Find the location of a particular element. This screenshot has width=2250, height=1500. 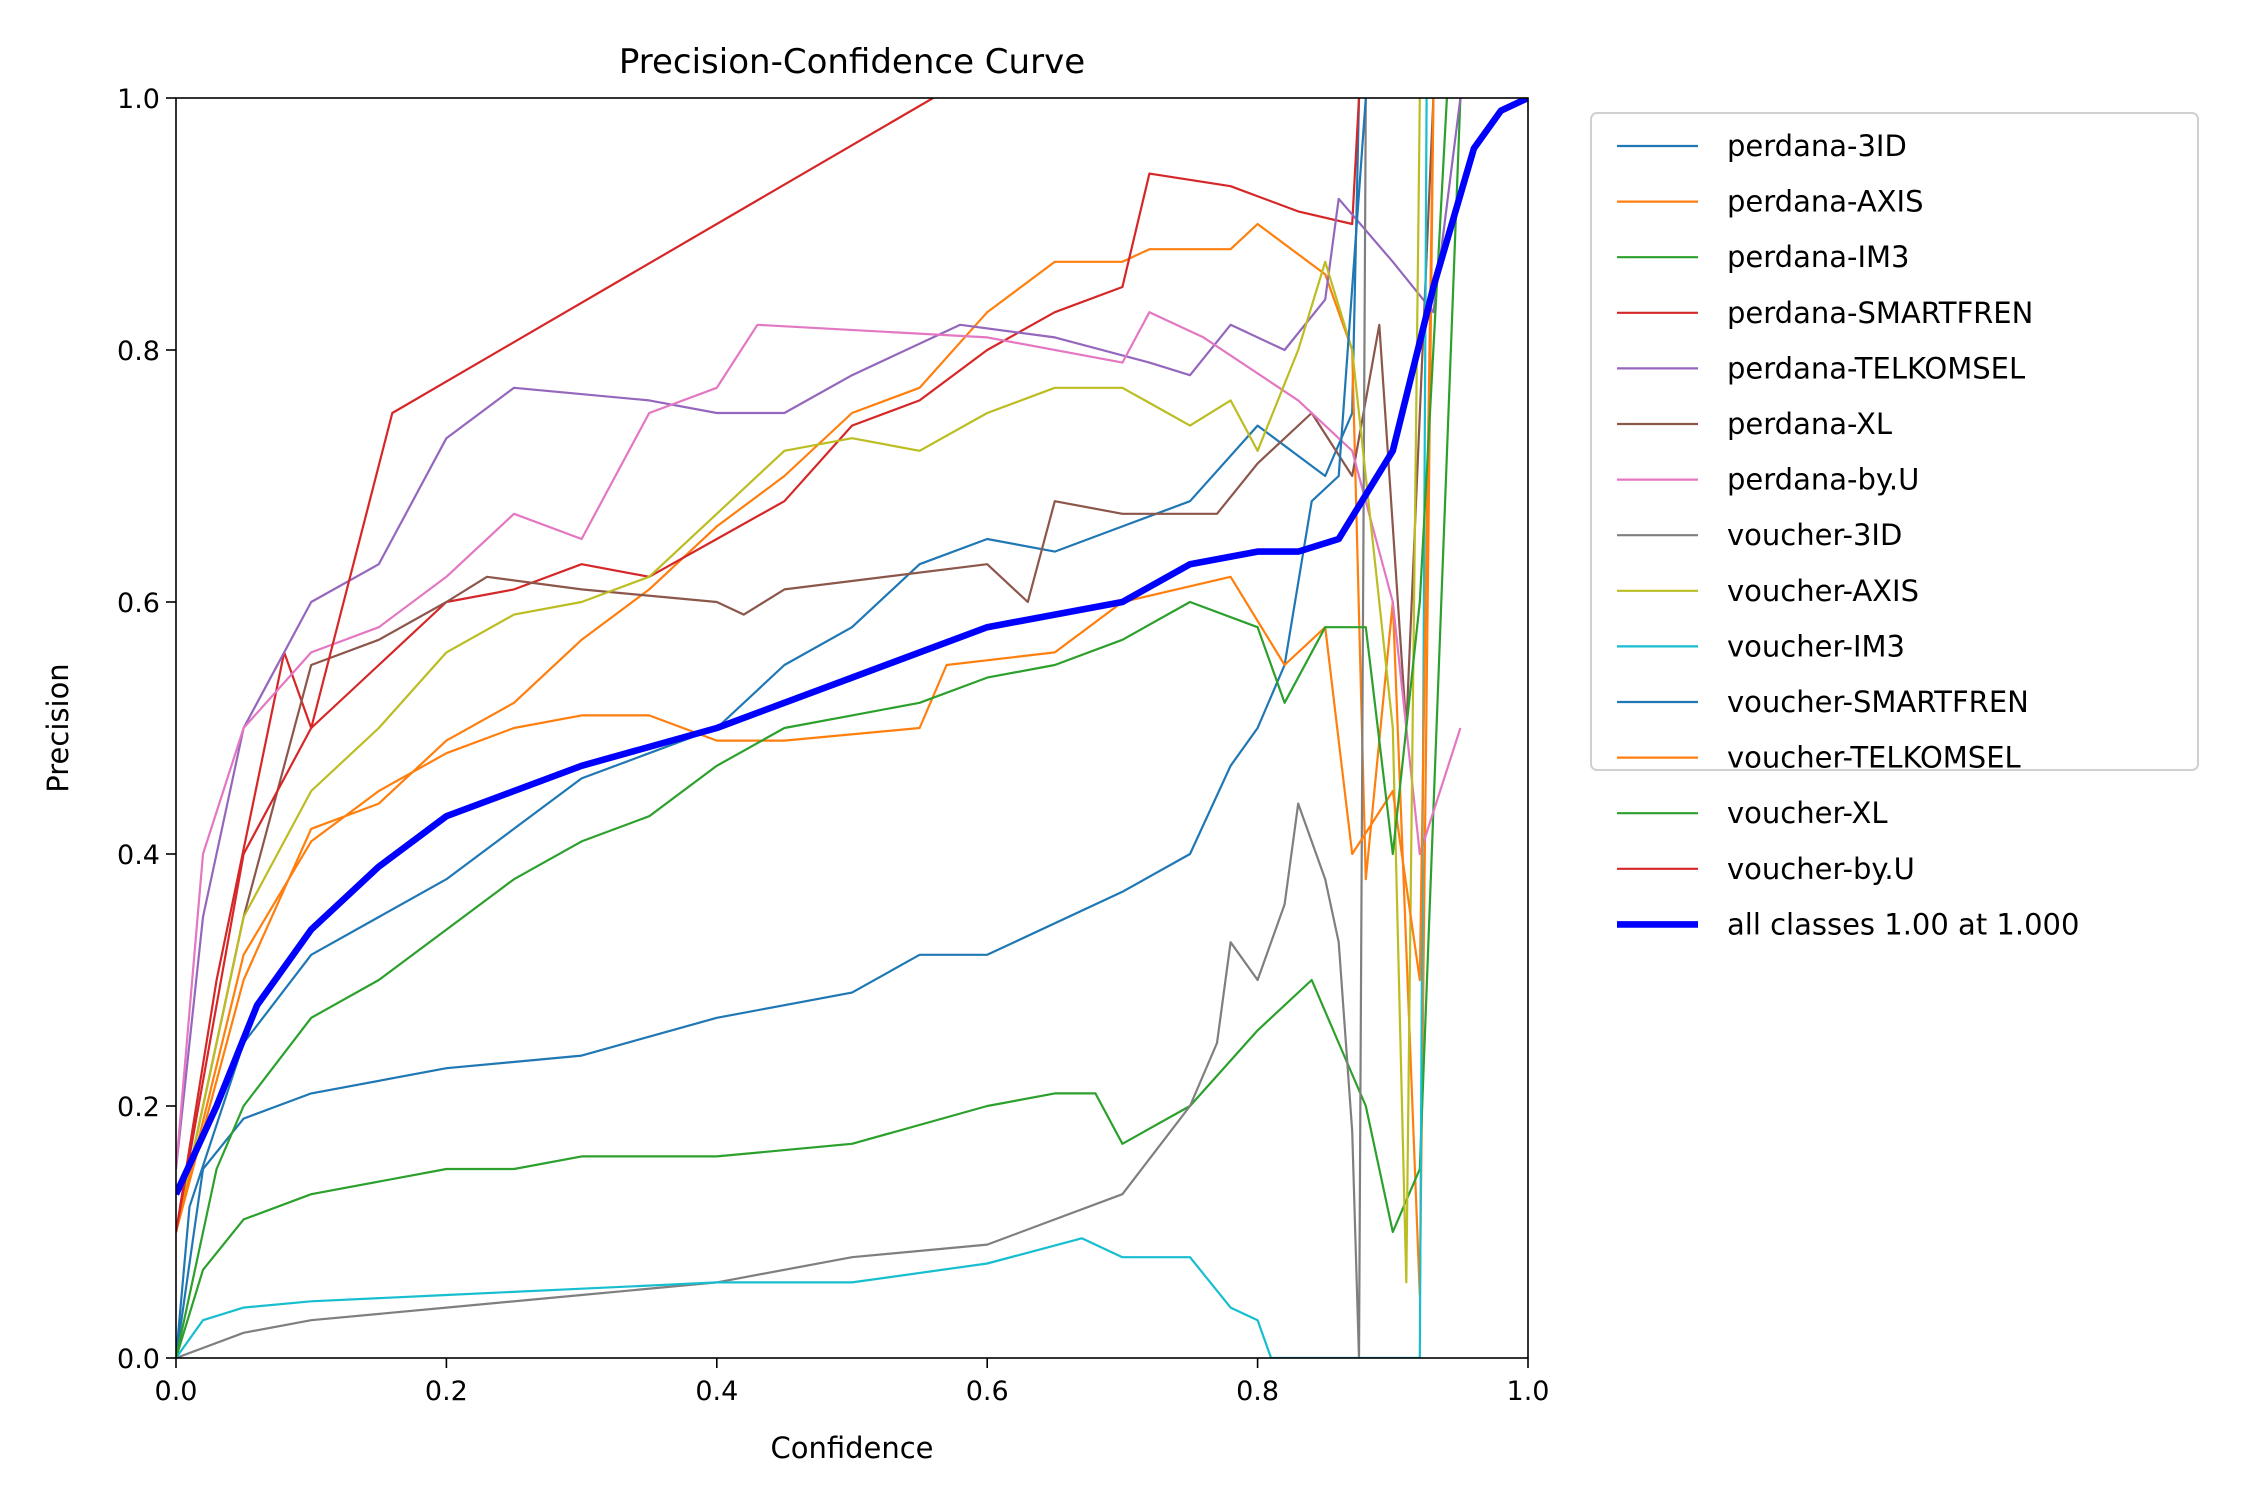

legend-label: voucher-SMARTFREN is located at coordinates (1878, 702).